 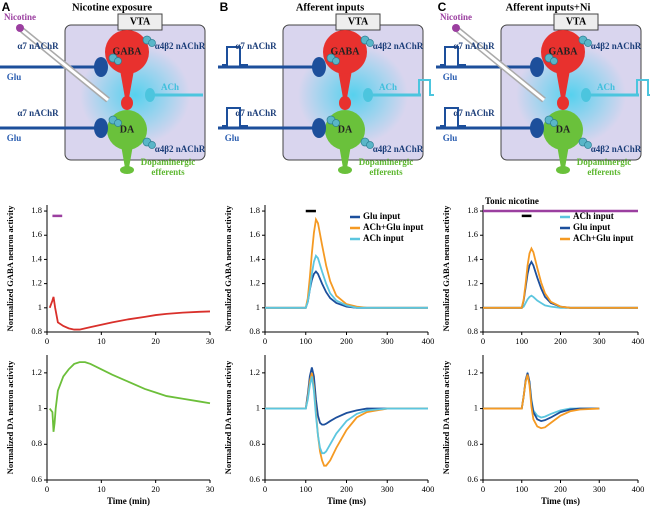 What do you see at coordinates (36, 479) in the screenshot?
I see `y-tick-label: 0.6` at bounding box center [36, 479].